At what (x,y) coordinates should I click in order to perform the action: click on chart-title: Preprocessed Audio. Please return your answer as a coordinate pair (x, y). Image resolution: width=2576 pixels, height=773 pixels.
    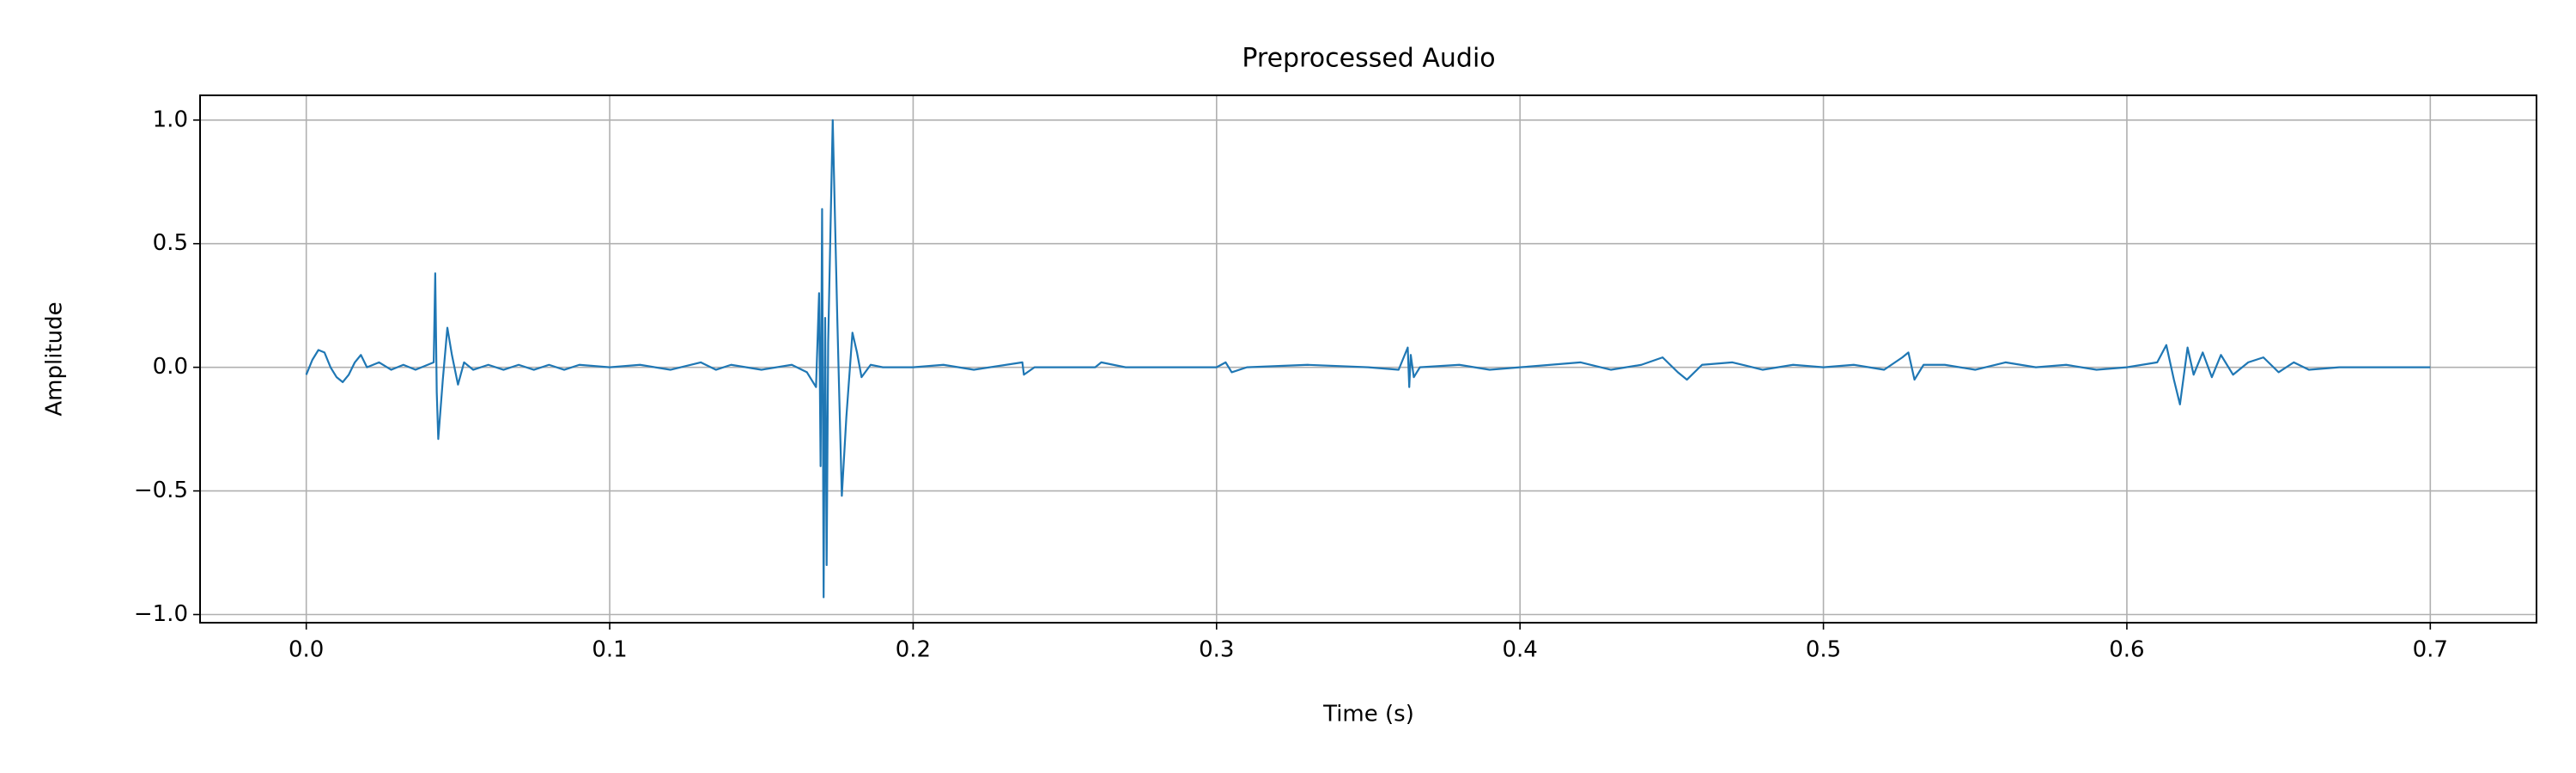
    Looking at the image, I should click on (1368, 59).